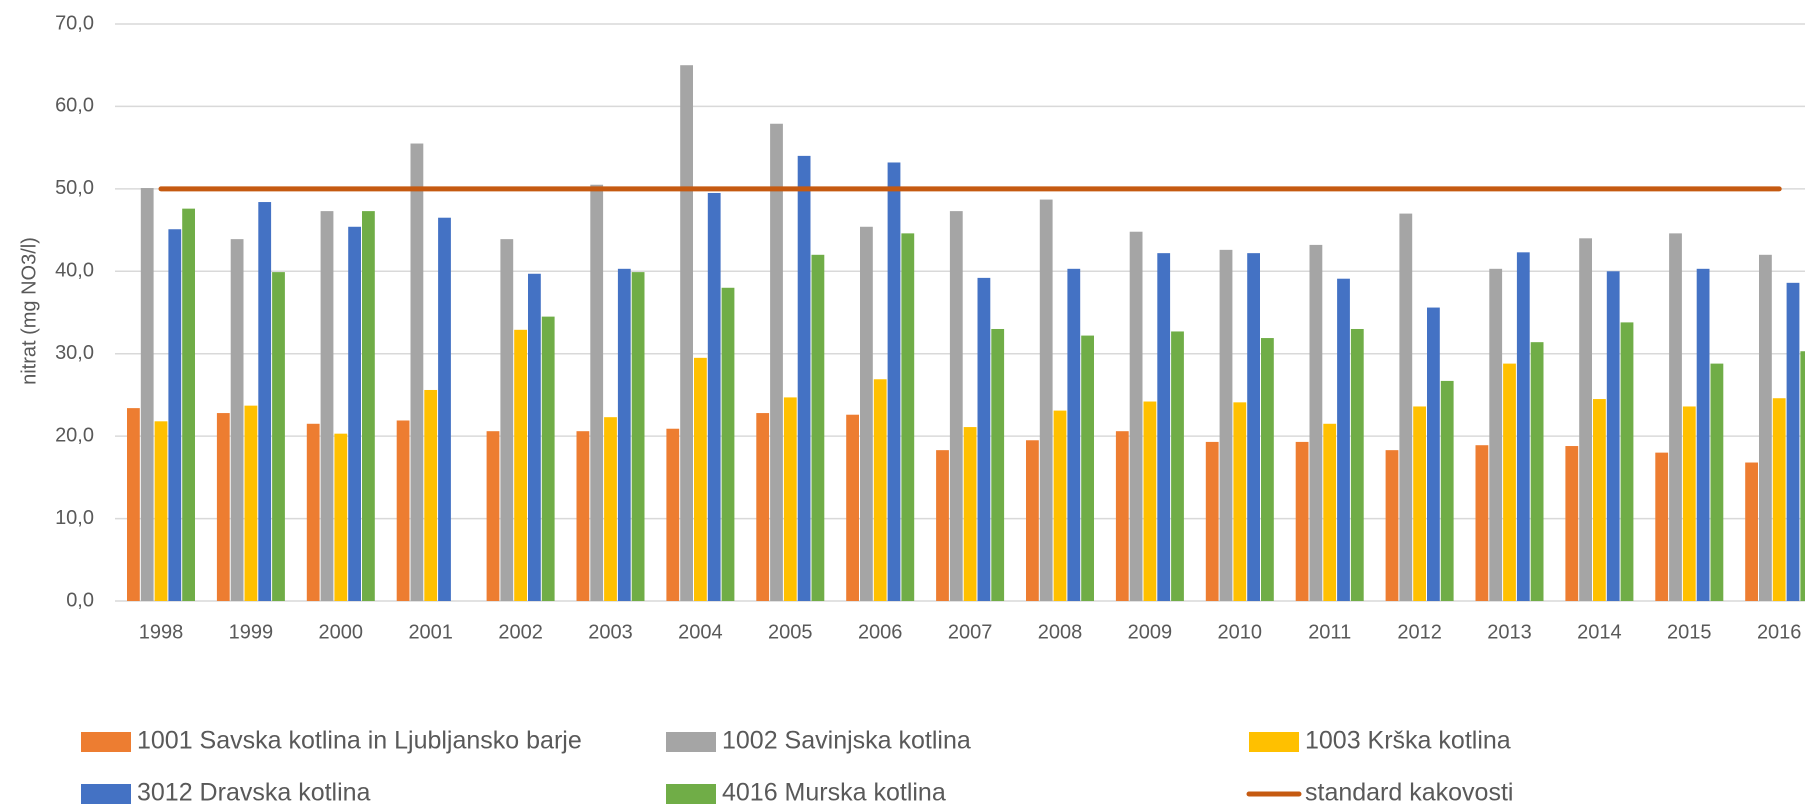 This screenshot has height=808, width=1805. What do you see at coordinates (254, 793) in the screenshot?
I see `legend-label: 3012 Dravska kotlina` at bounding box center [254, 793].